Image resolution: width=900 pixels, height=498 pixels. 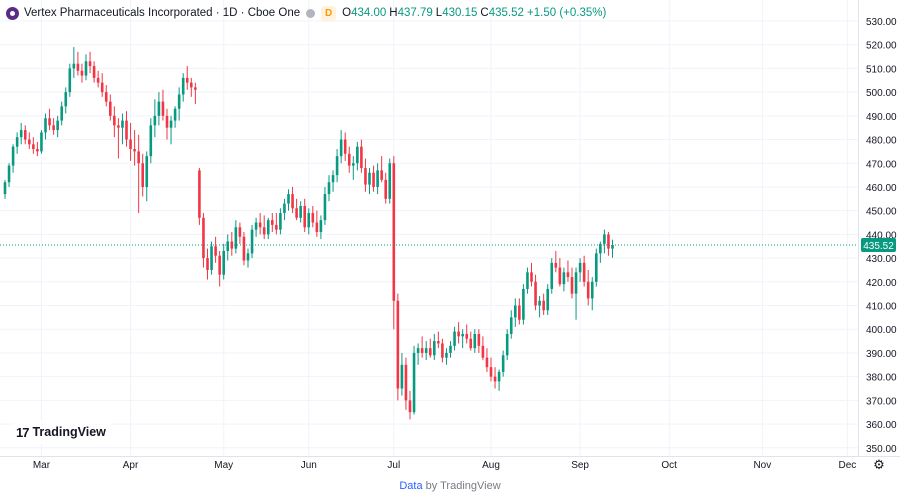 What do you see at coordinates (61, 432) in the screenshot?
I see `tradingview-logo: 17 TradingView` at bounding box center [61, 432].